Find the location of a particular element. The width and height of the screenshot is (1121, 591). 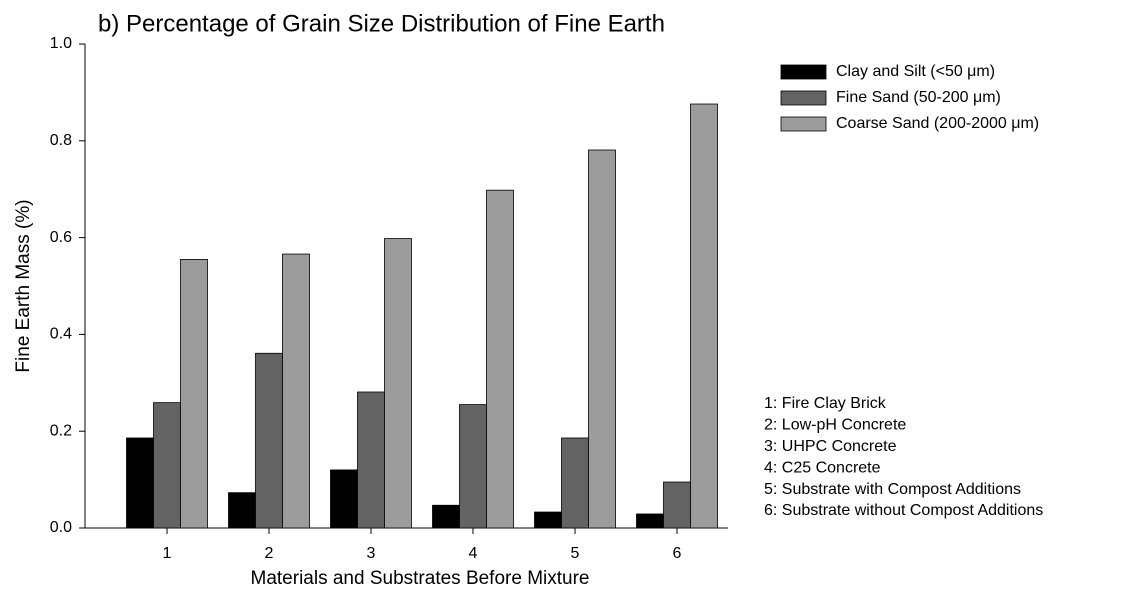

y-tick-label: 0.2 is located at coordinates (61, 430).